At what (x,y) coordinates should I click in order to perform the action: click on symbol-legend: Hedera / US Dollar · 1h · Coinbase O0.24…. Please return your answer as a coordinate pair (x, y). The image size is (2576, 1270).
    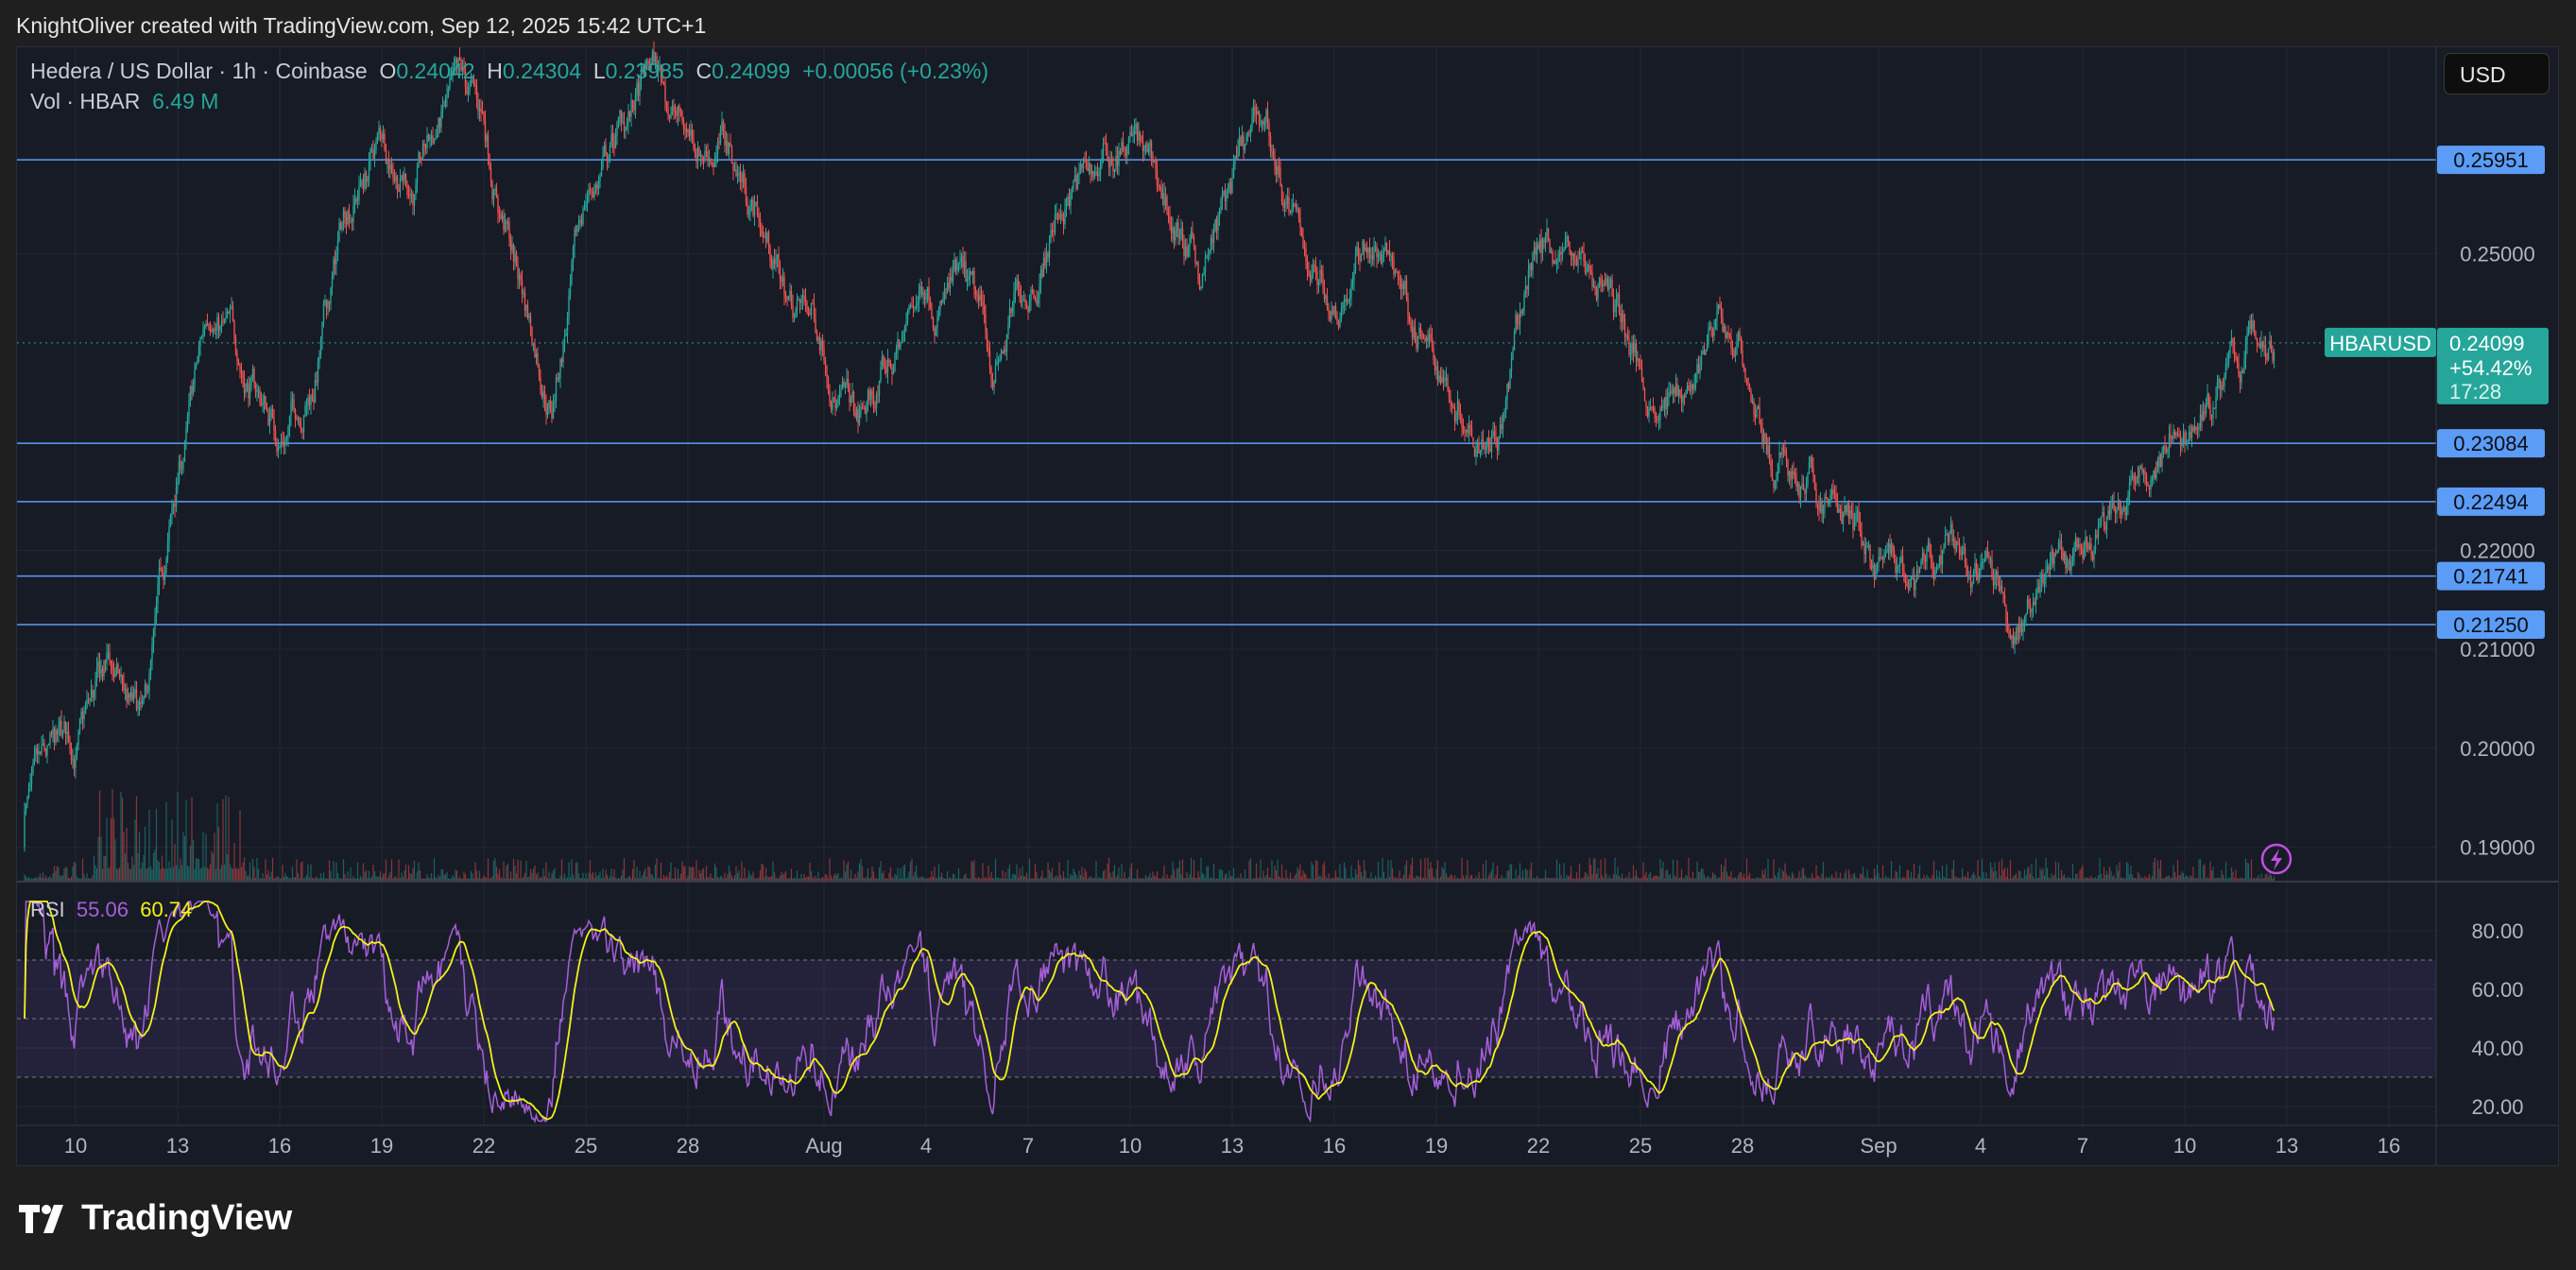
    Looking at the image, I should click on (509, 71).